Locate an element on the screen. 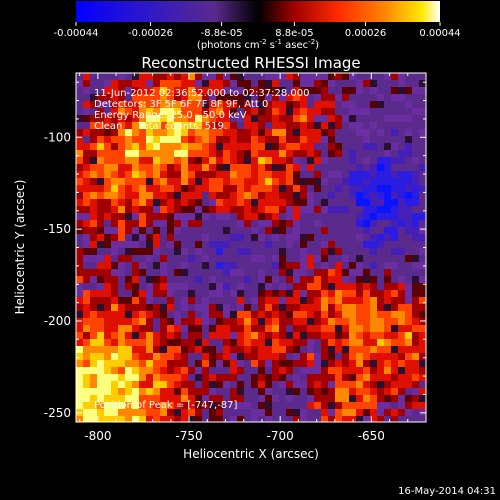 The image size is (500, 500). x-tick-label: -750 is located at coordinates (188, 436).